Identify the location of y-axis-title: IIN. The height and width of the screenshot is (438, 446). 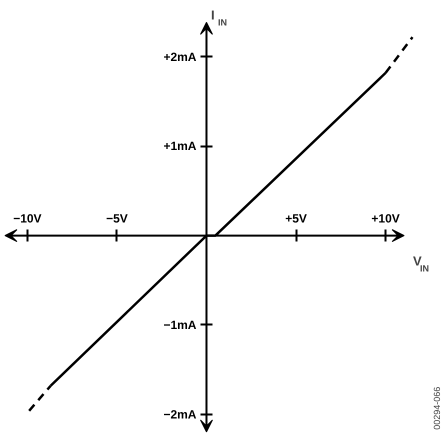
(218, 17).